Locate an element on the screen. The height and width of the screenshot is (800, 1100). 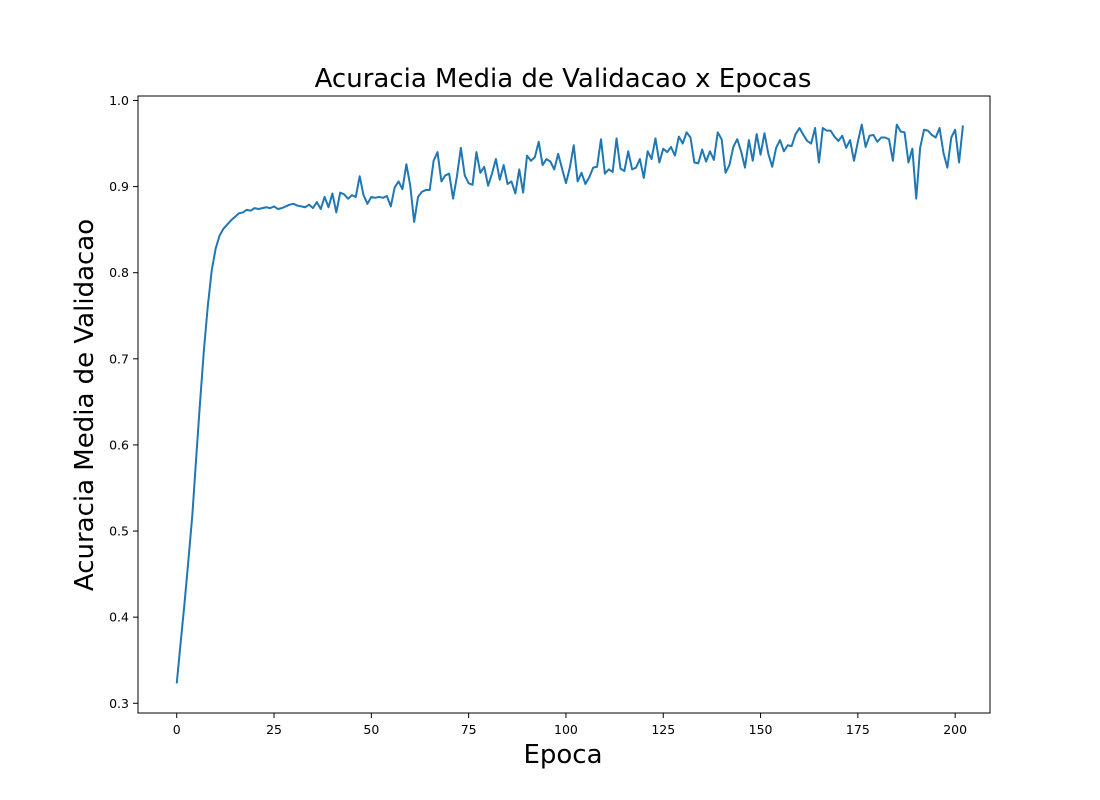
x-tick-label: 75 is located at coordinates (469, 729).